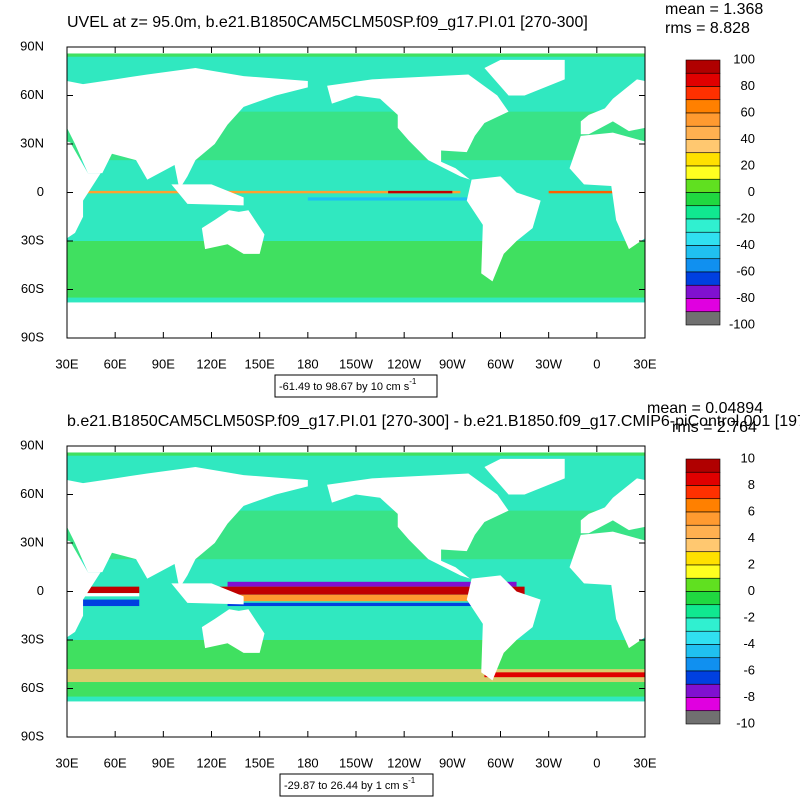  Describe the element at coordinates (751, 537) in the screenshot. I see `colorbar-label: 4` at that location.